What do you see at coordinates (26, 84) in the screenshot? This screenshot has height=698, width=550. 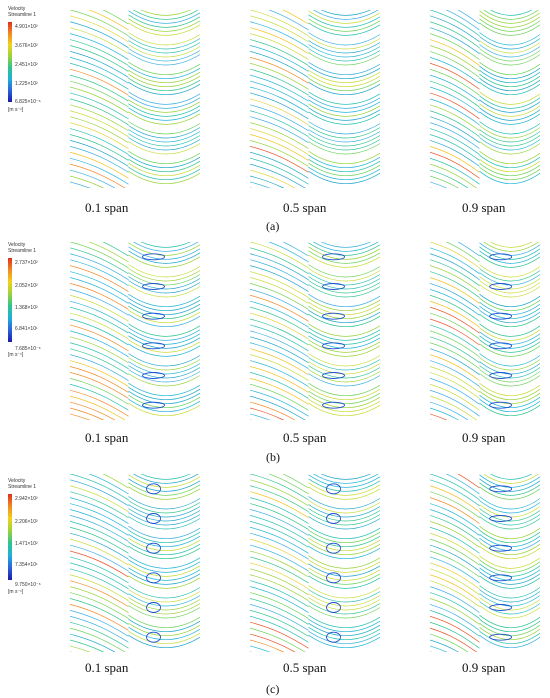 I see `legend-tick: 1.225×10²` at bounding box center [26, 84].